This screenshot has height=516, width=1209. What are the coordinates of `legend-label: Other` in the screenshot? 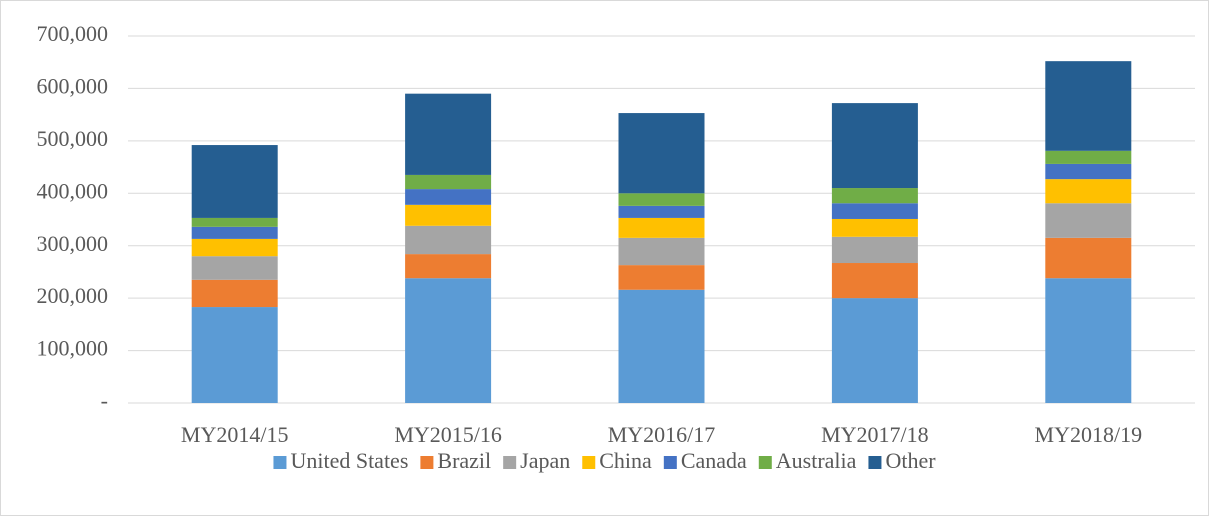 It's located at (910, 460).